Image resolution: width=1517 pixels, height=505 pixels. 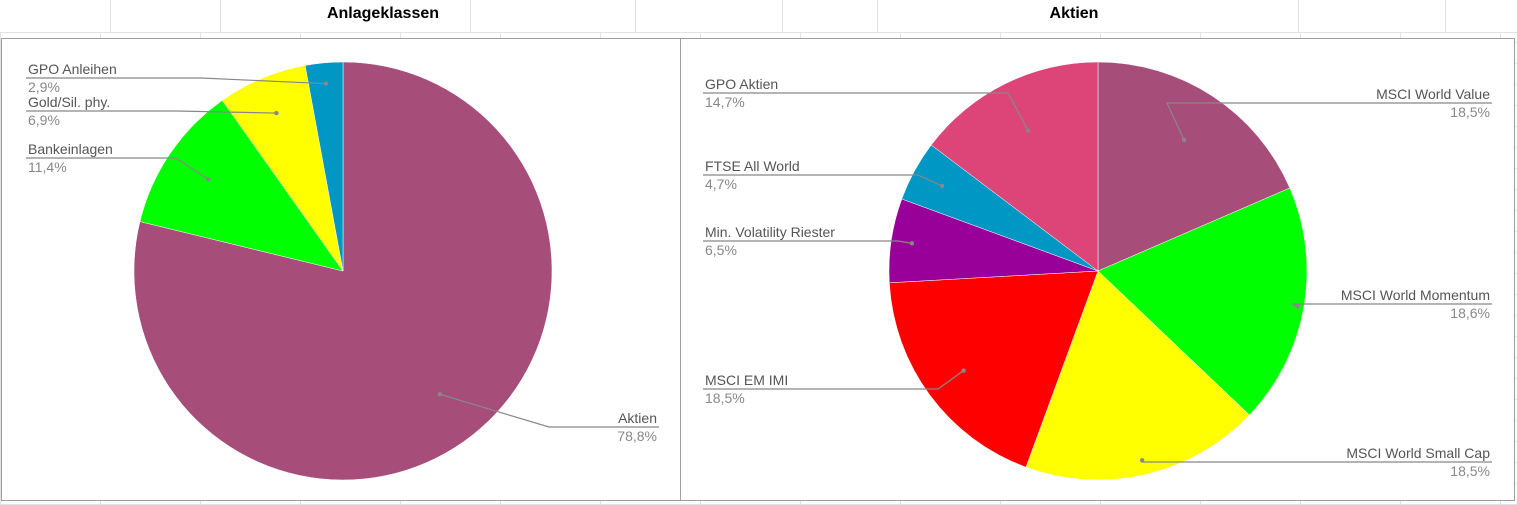 What do you see at coordinates (324, 166) in the screenshot?
I see `pie-slice-gpo-anleihen` at bounding box center [324, 166].